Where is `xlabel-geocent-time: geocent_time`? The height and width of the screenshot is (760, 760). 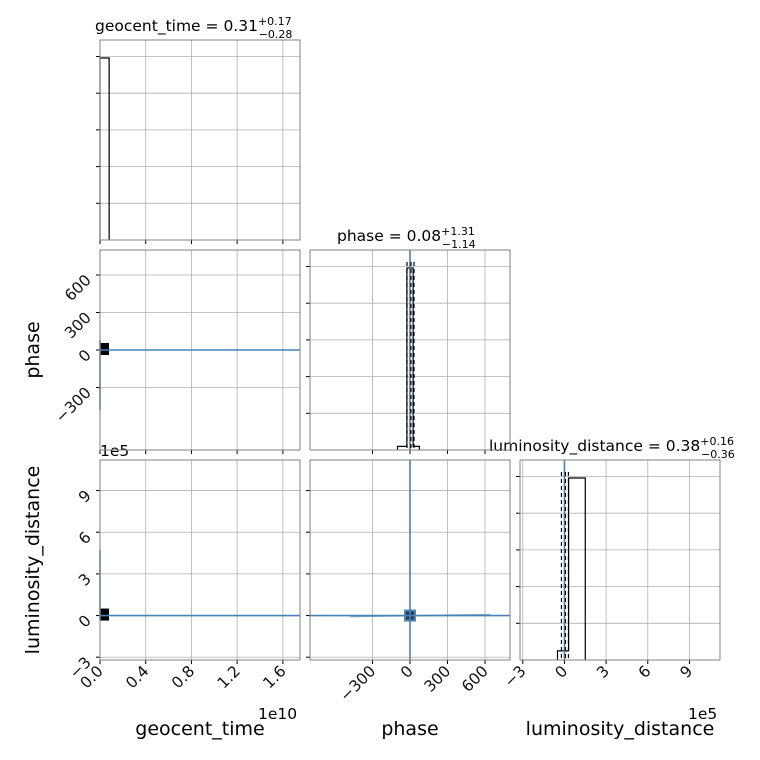
xlabel-geocent-time: geocent_time is located at coordinates (199, 729).